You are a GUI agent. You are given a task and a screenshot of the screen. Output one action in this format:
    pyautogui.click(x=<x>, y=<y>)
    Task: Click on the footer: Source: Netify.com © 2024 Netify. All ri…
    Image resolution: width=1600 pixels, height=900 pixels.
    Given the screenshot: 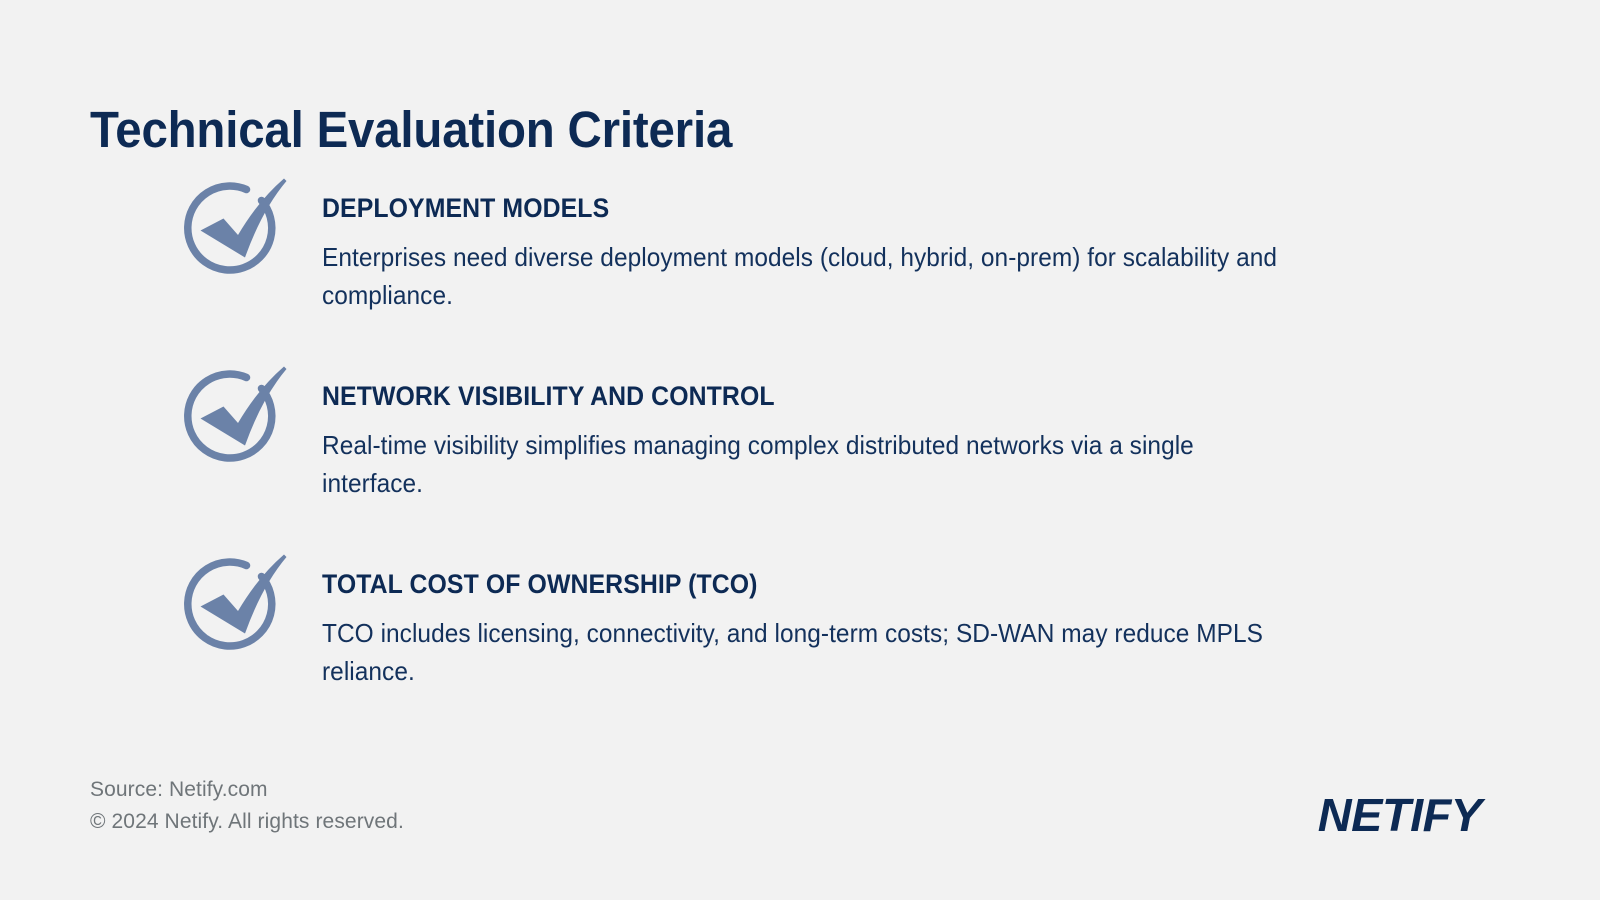 What is the action you would take?
    pyautogui.click(x=247, y=806)
    